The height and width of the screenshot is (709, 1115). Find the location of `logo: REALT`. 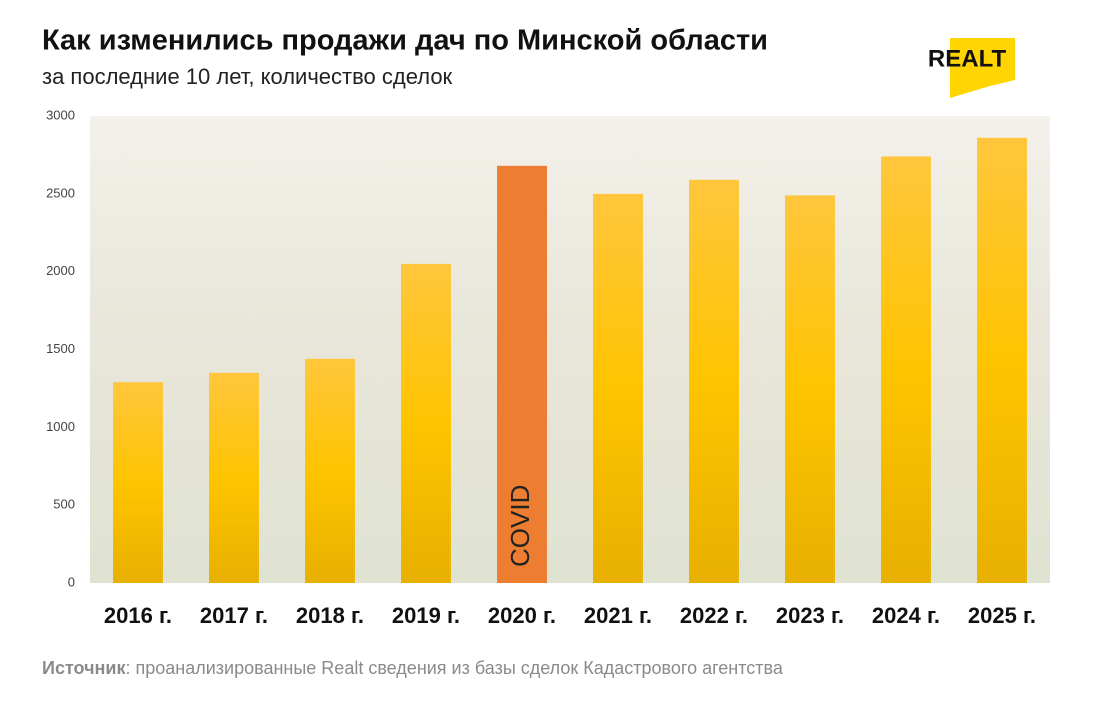

logo: REALT is located at coordinates (967, 58).